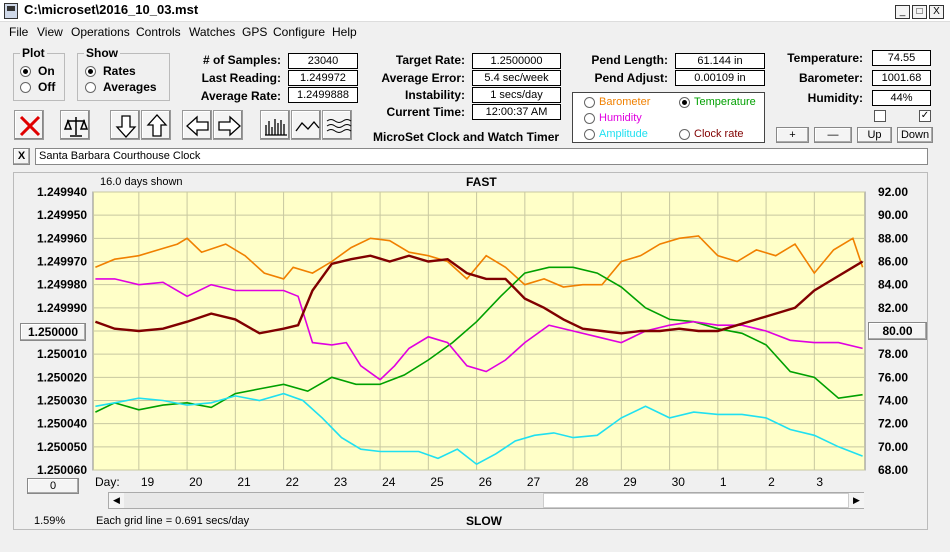  What do you see at coordinates (62, 285) in the screenshot?
I see `left-tick-label: 1.249980` at bounding box center [62, 285].